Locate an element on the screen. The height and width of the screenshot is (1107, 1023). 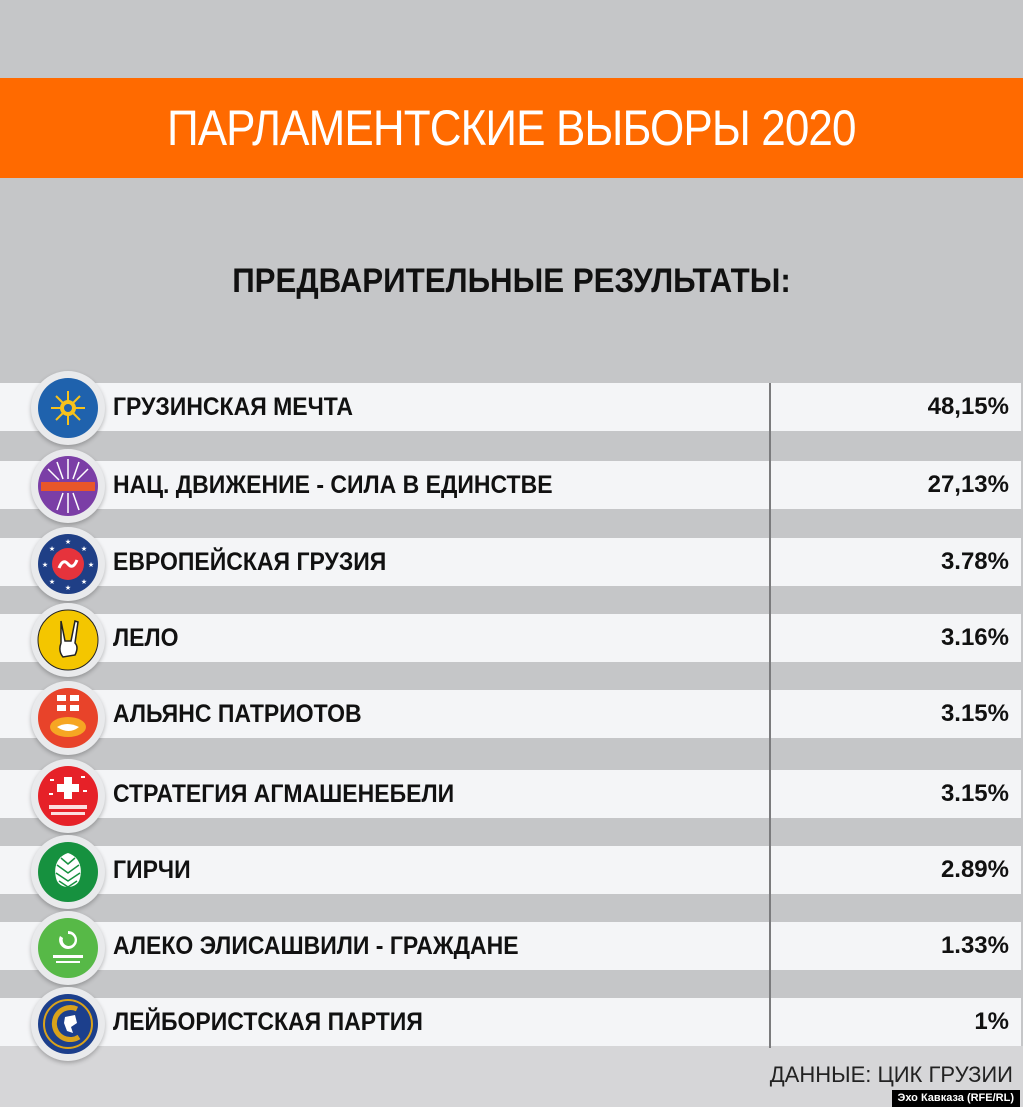
party-name: СТРАТЕГИЯ АГМАШЕНЕБЕЛИ is located at coordinates (284, 794).